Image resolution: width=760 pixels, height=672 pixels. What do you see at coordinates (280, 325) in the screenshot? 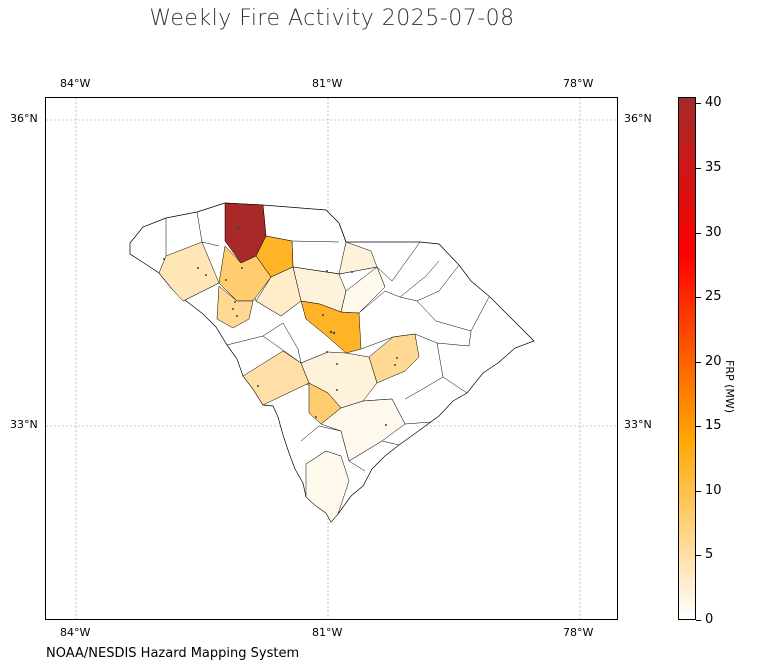
I see `fire-detections` at bounding box center [280, 325].